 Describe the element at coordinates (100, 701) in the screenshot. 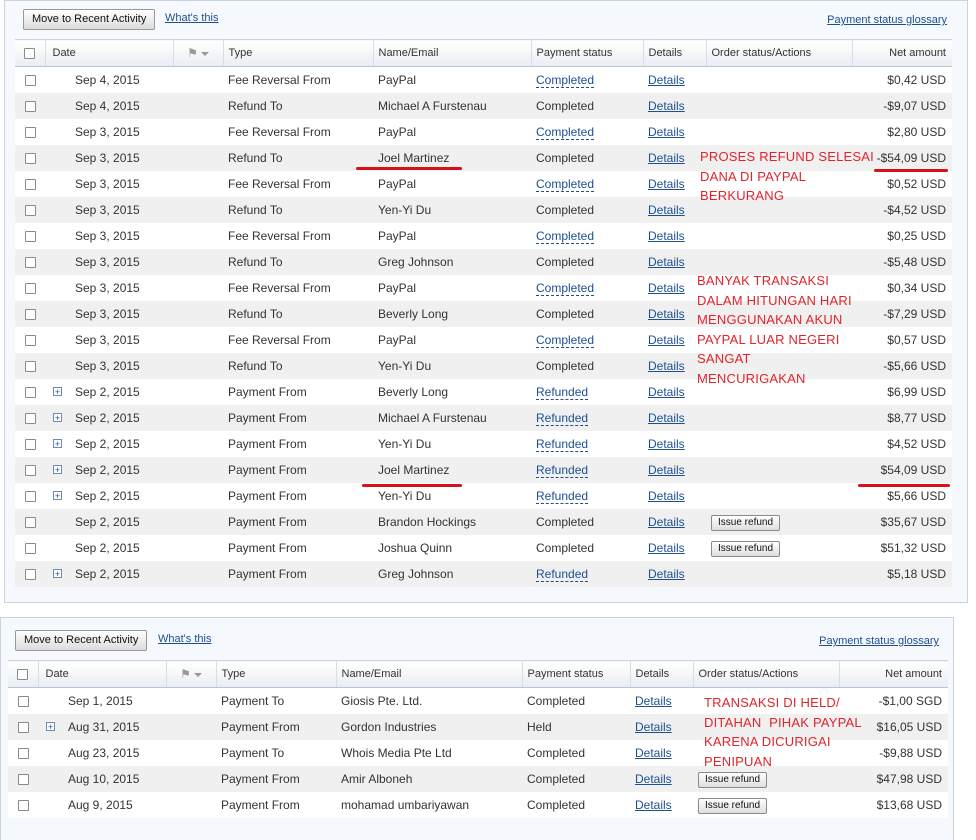

I see `row-date: Sep 1, 2015` at that location.